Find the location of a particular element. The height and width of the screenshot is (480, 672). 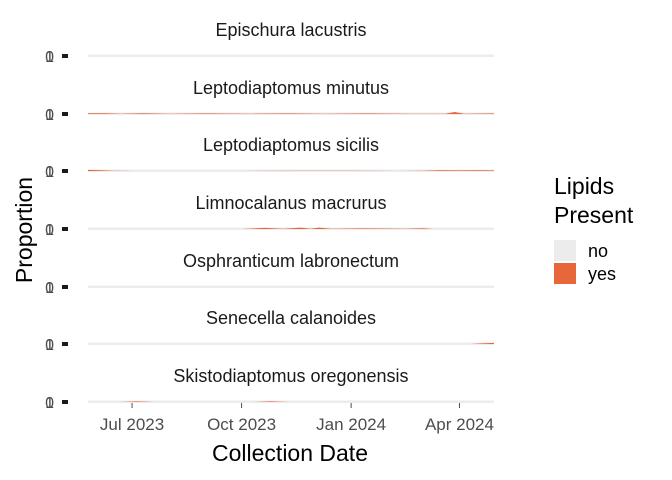

facet-strip-label: Limnocalanus macrurus is located at coordinates (290, 203).